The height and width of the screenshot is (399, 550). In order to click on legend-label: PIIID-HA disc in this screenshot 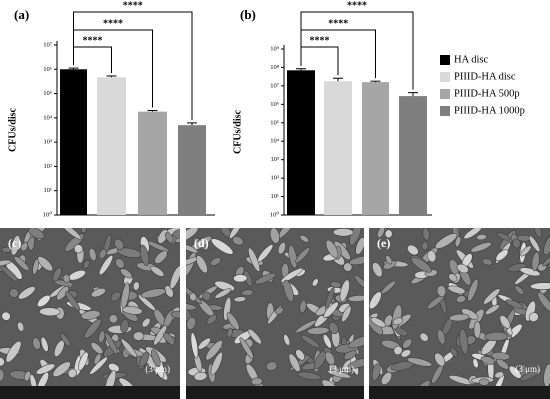, I will do `click(485, 76)`.